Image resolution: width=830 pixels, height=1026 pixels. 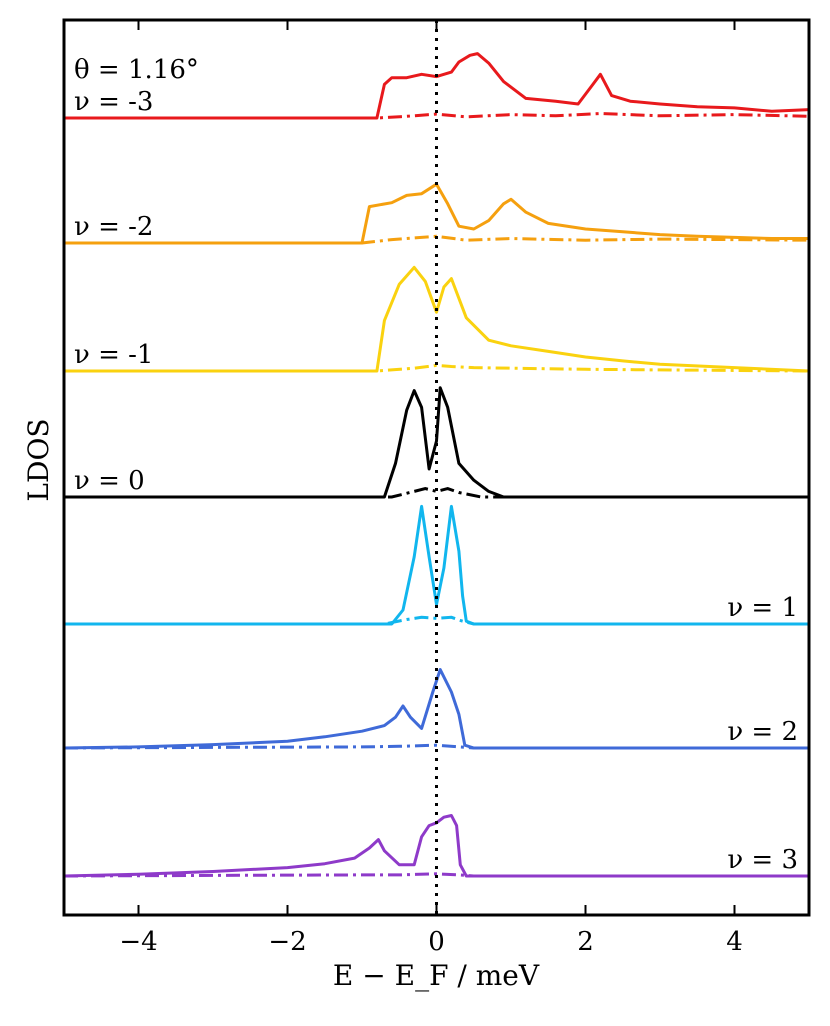 What do you see at coordinates (436, 709) in the screenshot?
I see `series-nu-2-solid-line` at bounding box center [436, 709].